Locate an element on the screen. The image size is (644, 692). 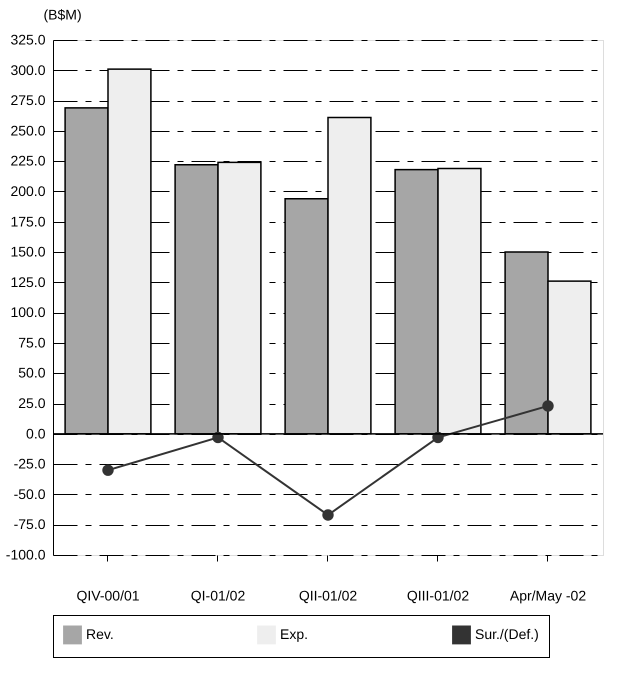
y-tick-label: 175.0 is located at coordinates (28, 221).